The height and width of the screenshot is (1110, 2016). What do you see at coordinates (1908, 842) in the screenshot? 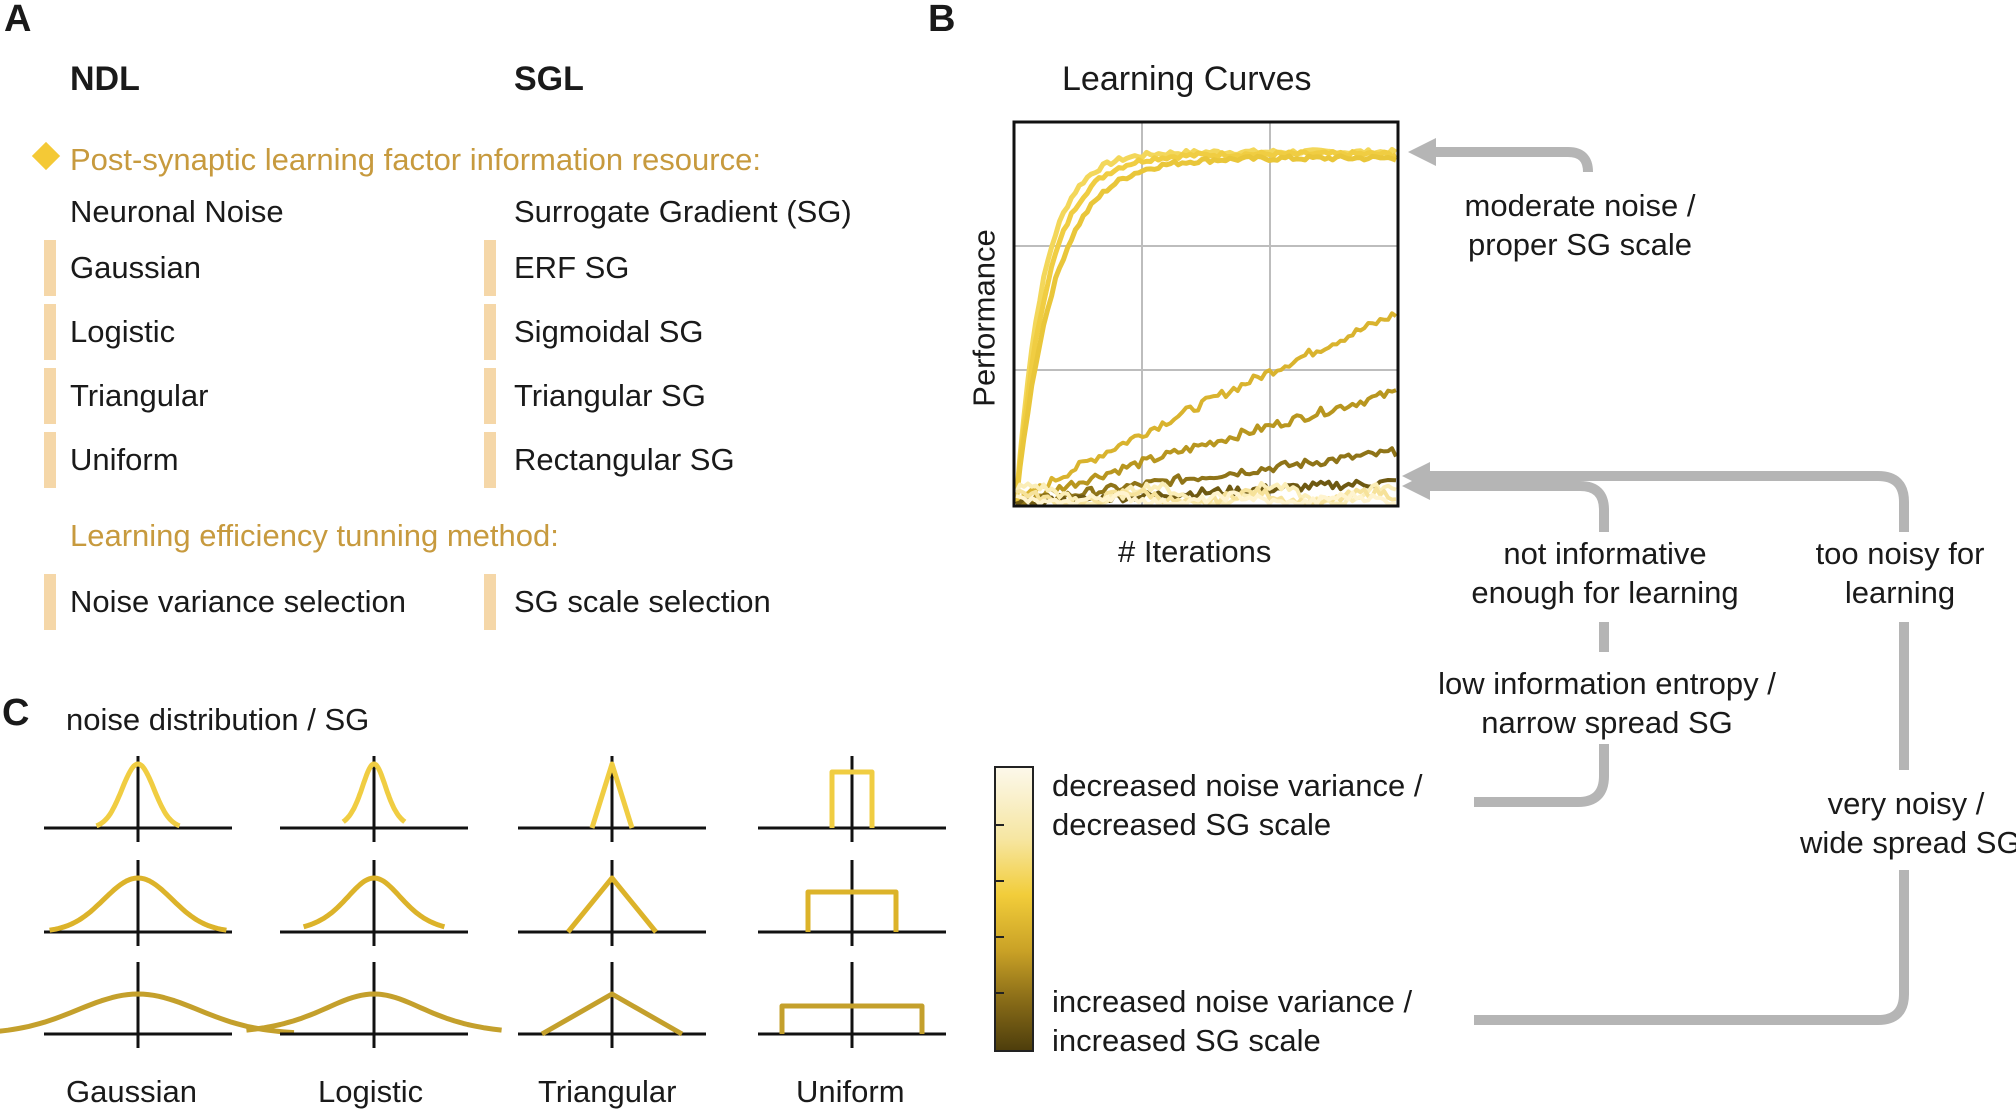
I see `annotation-line: wide spread SG` at bounding box center [1908, 842].